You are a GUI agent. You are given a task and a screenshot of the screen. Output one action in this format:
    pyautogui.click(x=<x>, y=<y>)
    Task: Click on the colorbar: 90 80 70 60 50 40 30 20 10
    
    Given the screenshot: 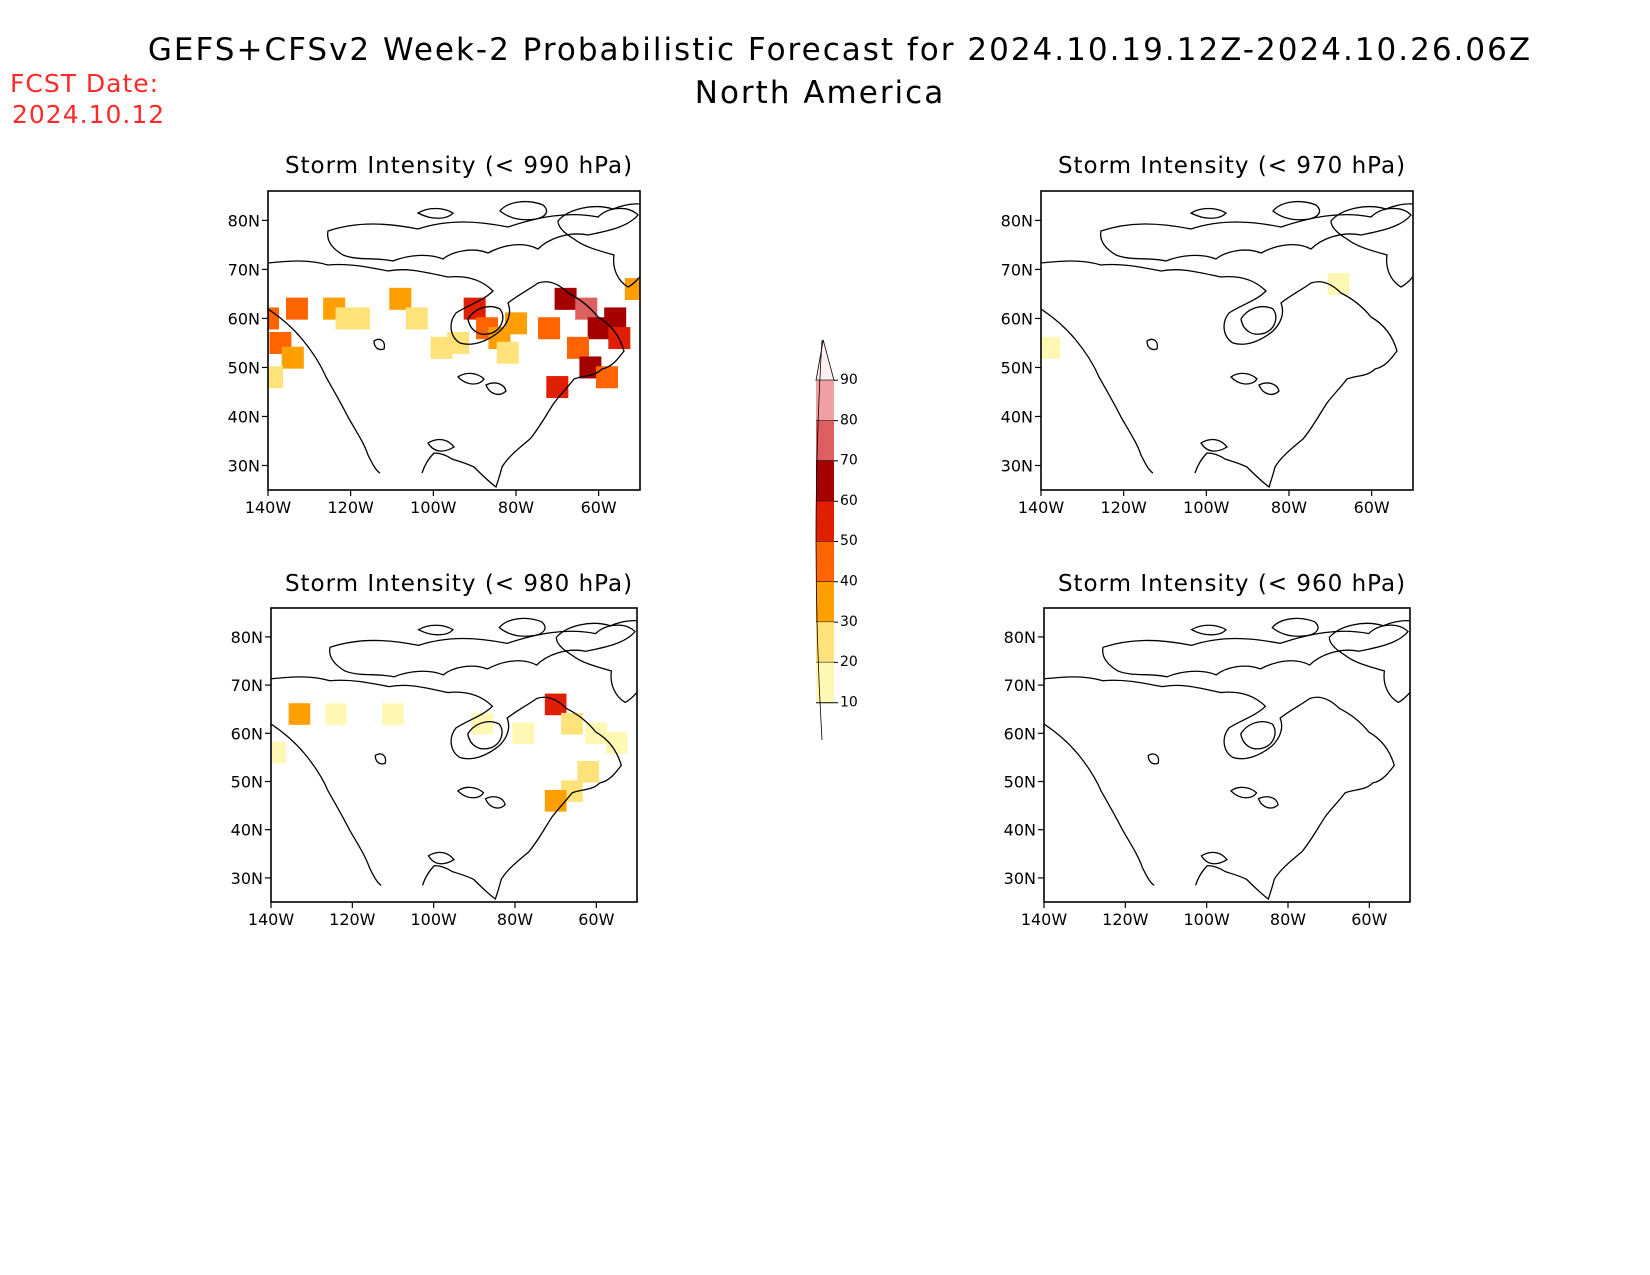 What is the action you would take?
    pyautogui.click(x=836, y=540)
    